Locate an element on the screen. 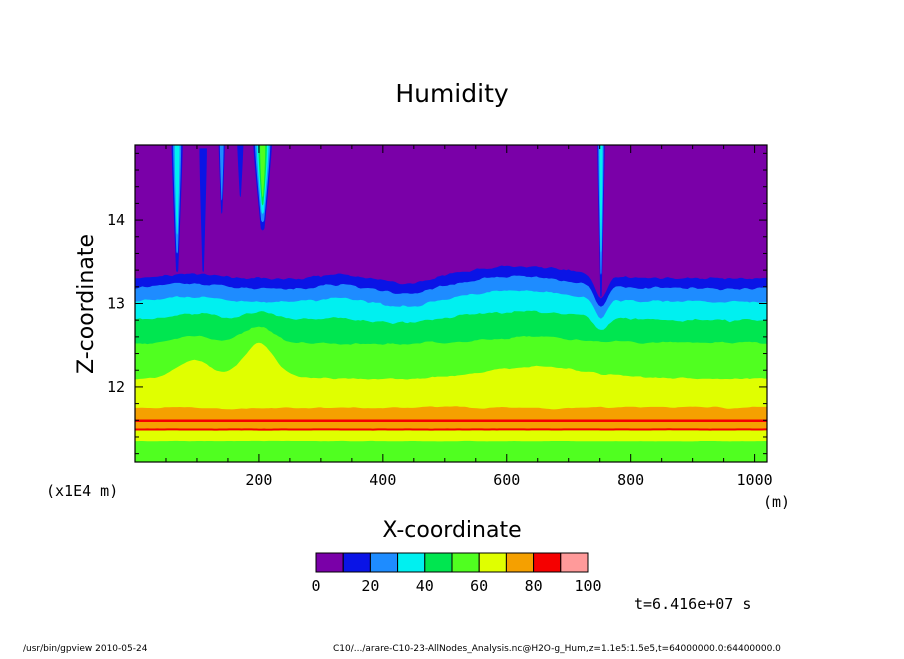  colorbar-label-0: 0 is located at coordinates (315, 586).